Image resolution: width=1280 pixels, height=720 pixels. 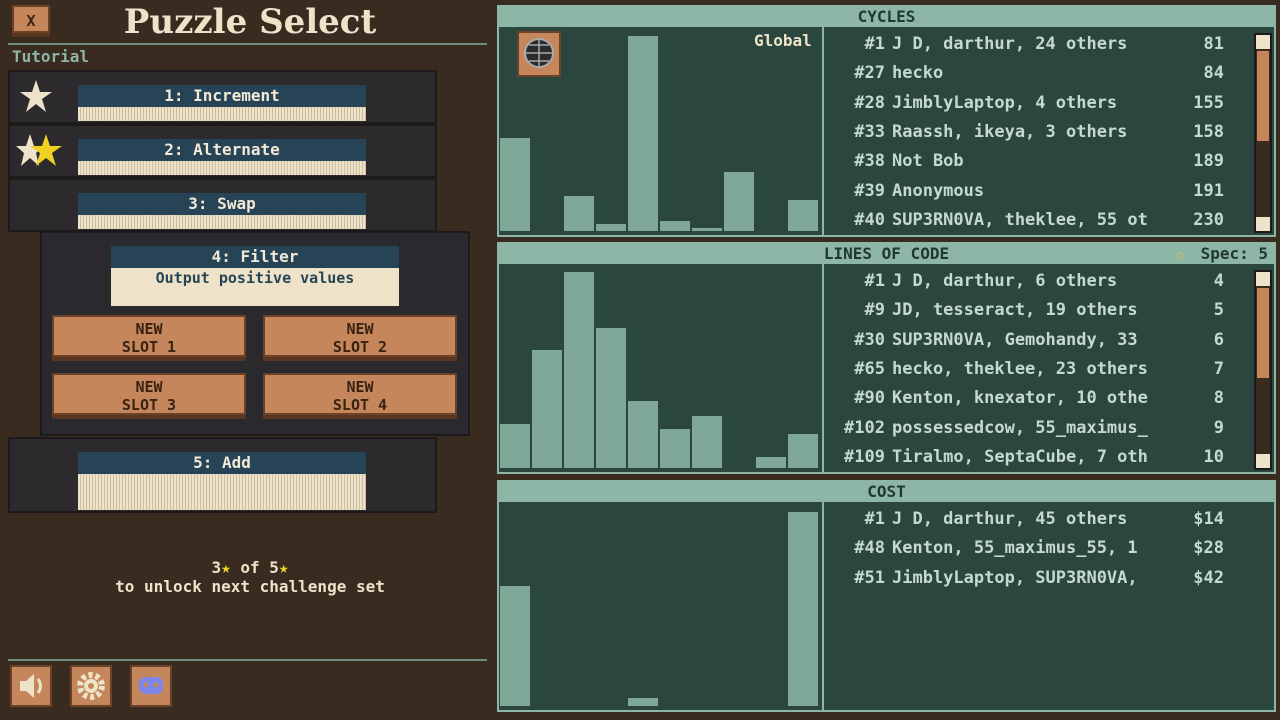 I want to click on entry-names: Tiralmo, SeptaCube, 7 oth, so click(x=1020, y=456).